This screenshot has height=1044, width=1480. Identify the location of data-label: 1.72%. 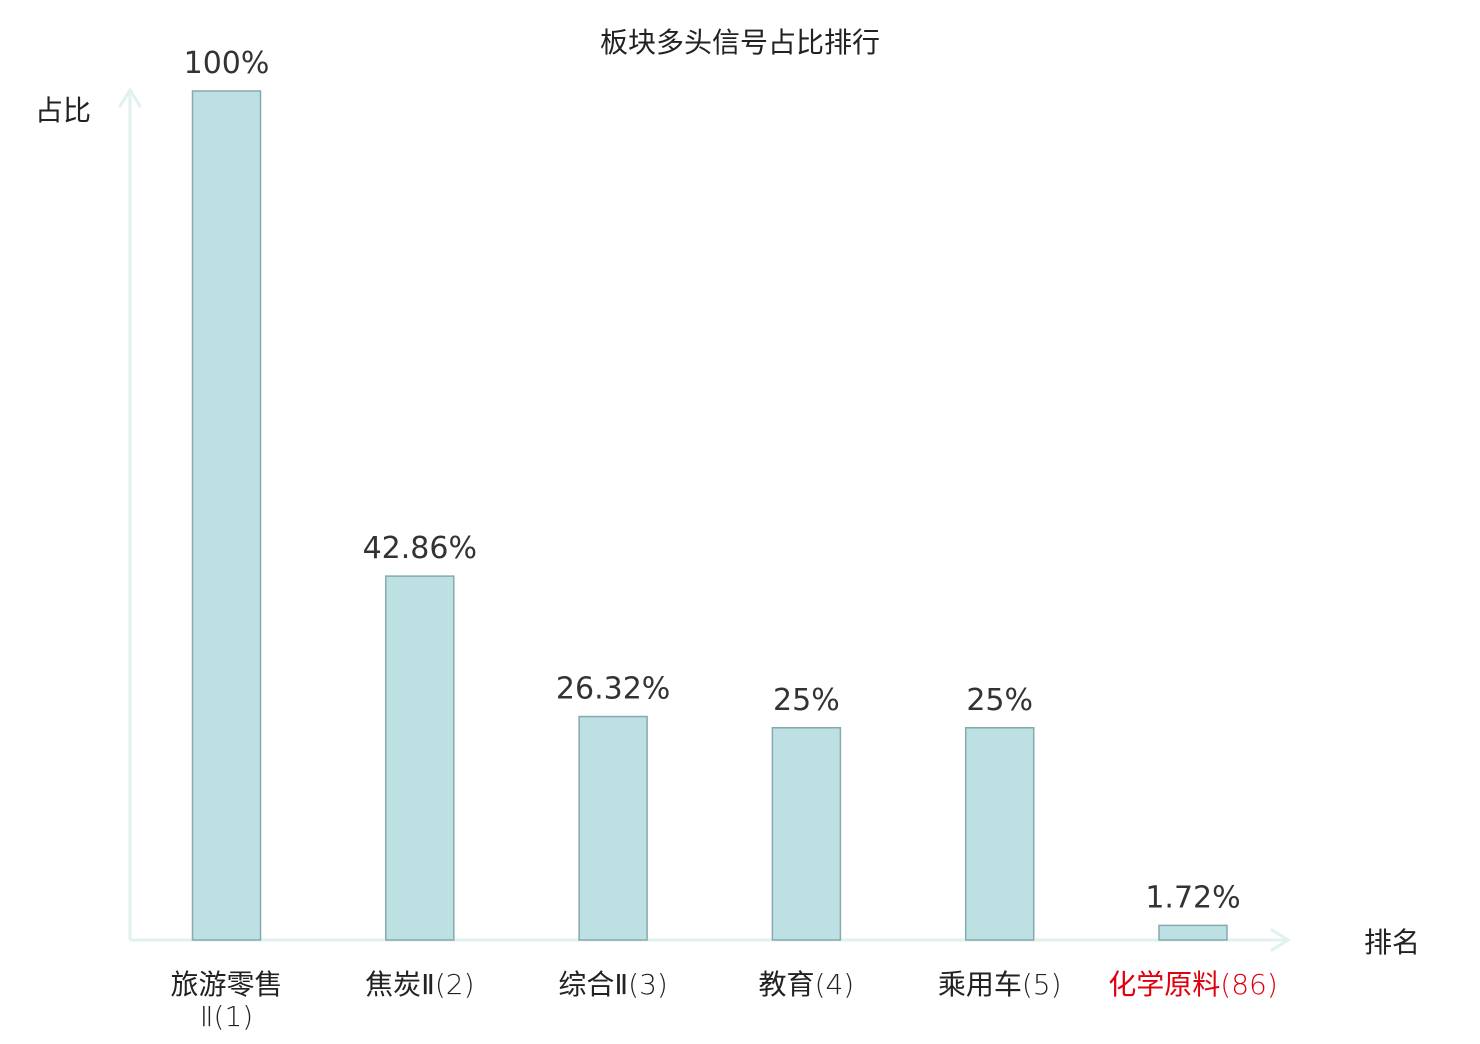
(1192, 897).